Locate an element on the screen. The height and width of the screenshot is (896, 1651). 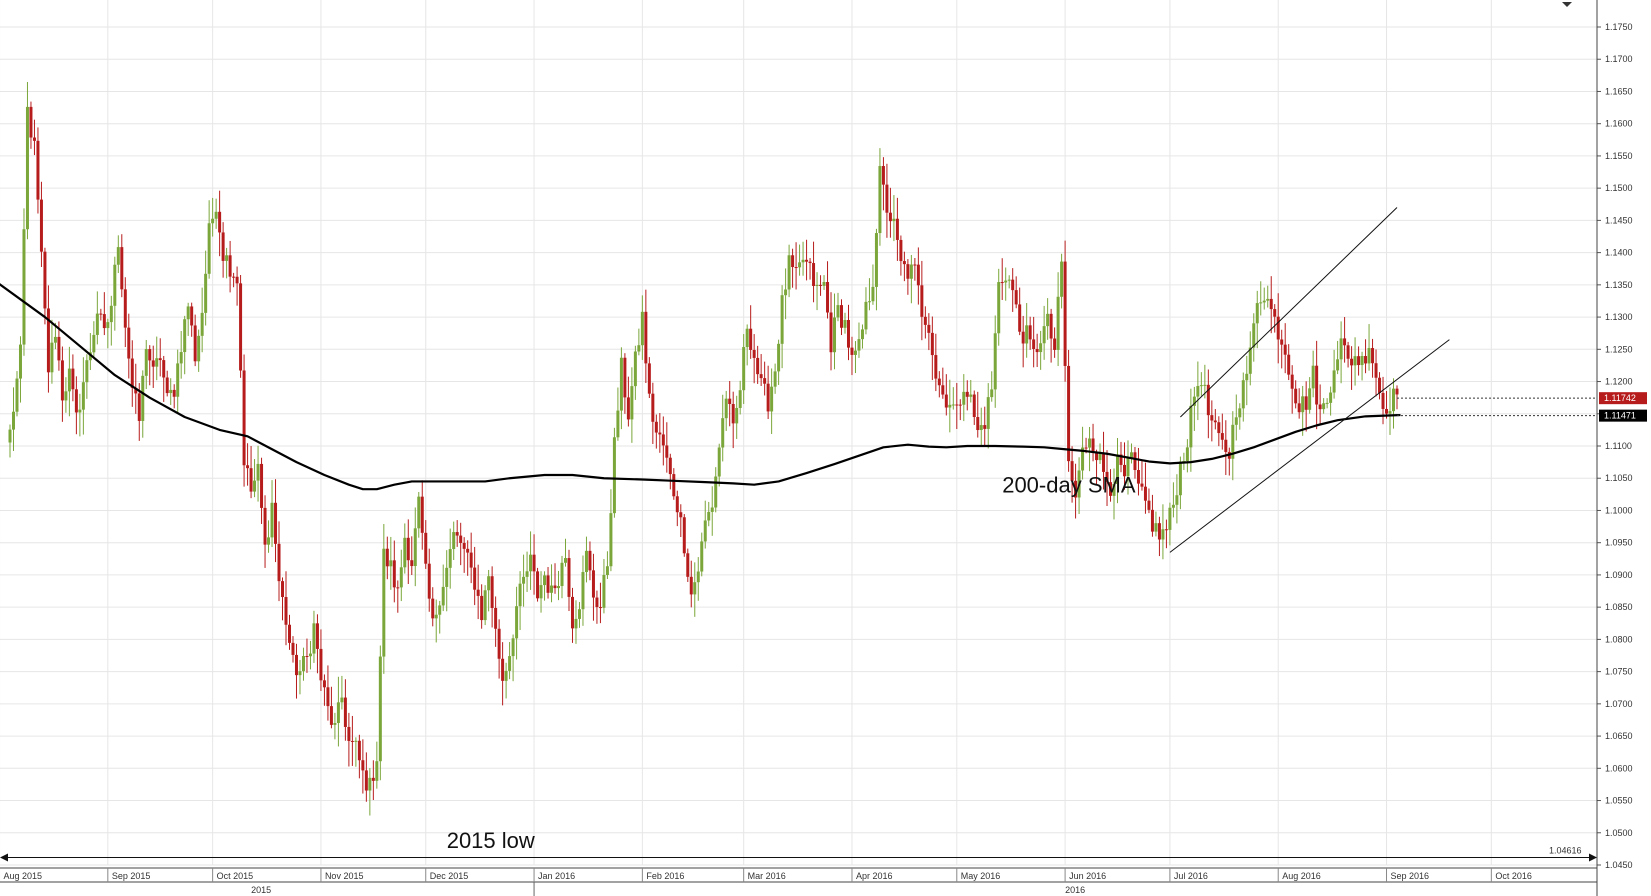
x-tick-label: Oct 2016 is located at coordinates (1513, 876).